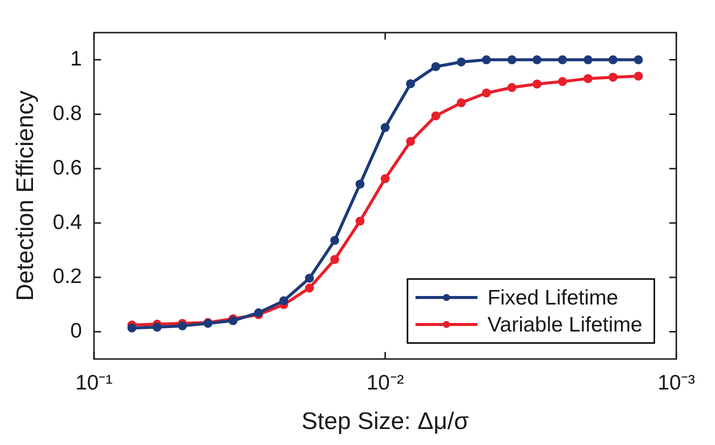  Describe the element at coordinates (552, 298) in the screenshot. I see `legend-label: Fixed Lifetime` at that location.